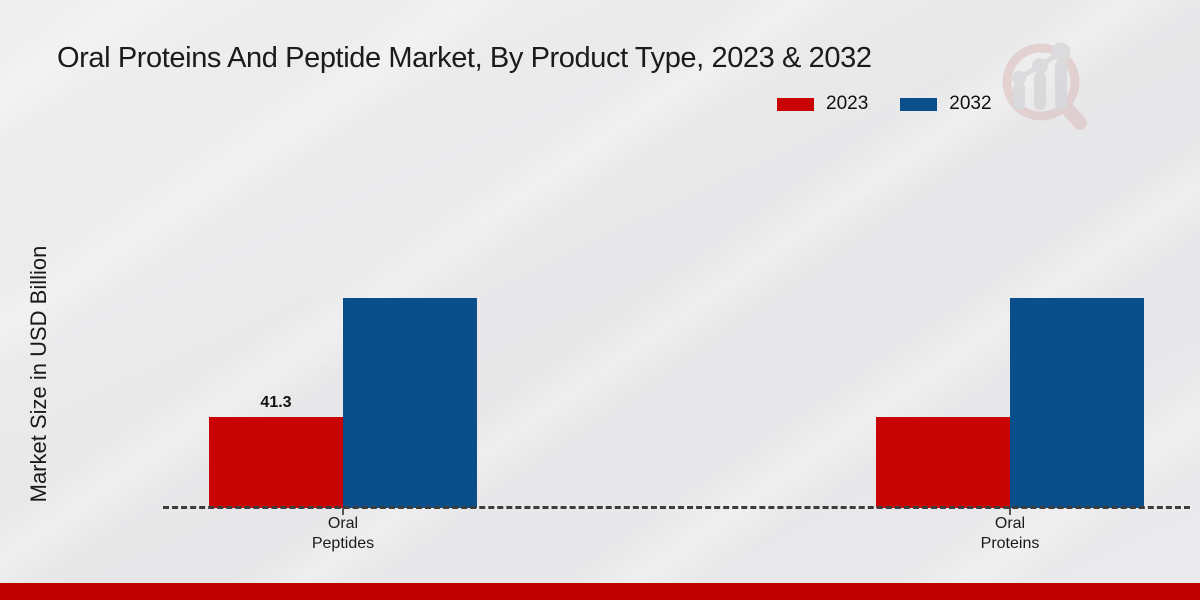 This screenshot has width=1200, height=600. I want to click on bar-value-label: 41.3, so click(276, 402).